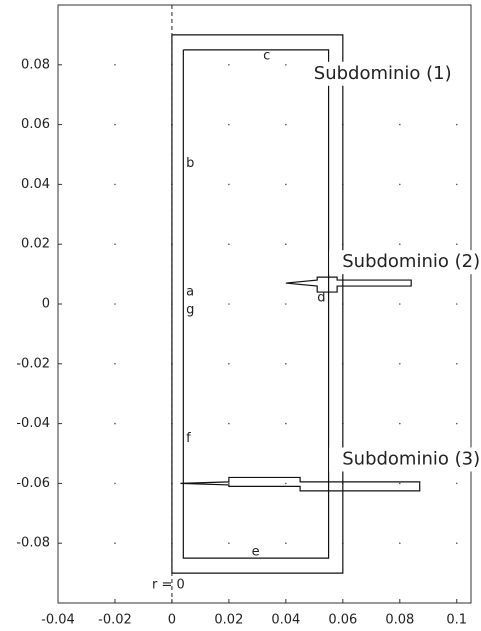 The image size is (481, 631). What do you see at coordinates (456, 620) in the screenshot?
I see `x-tick-label: 0.1` at bounding box center [456, 620].